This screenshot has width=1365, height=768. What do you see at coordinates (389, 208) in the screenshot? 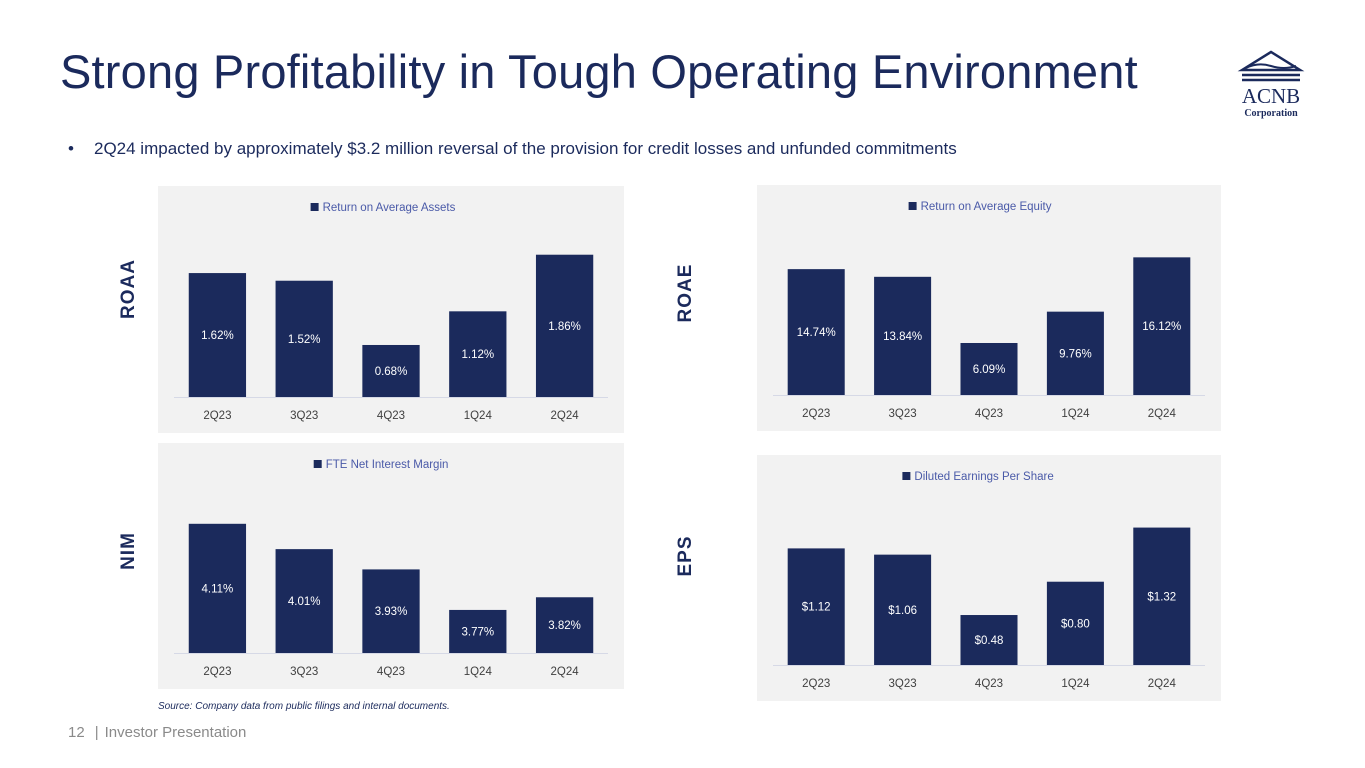
I see `legend-label: Return on Average Assets` at bounding box center [389, 208].